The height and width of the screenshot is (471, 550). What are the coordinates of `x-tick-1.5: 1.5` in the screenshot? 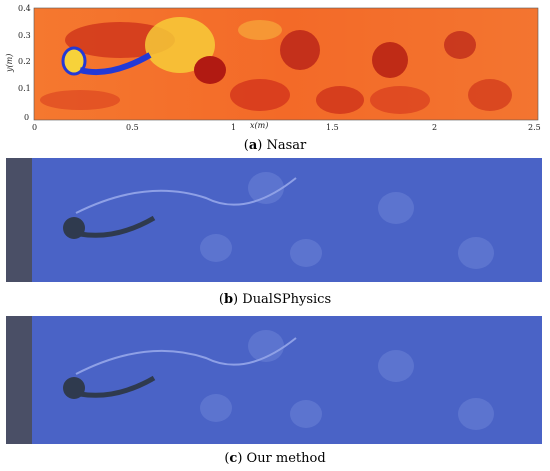 It's located at (332, 127).